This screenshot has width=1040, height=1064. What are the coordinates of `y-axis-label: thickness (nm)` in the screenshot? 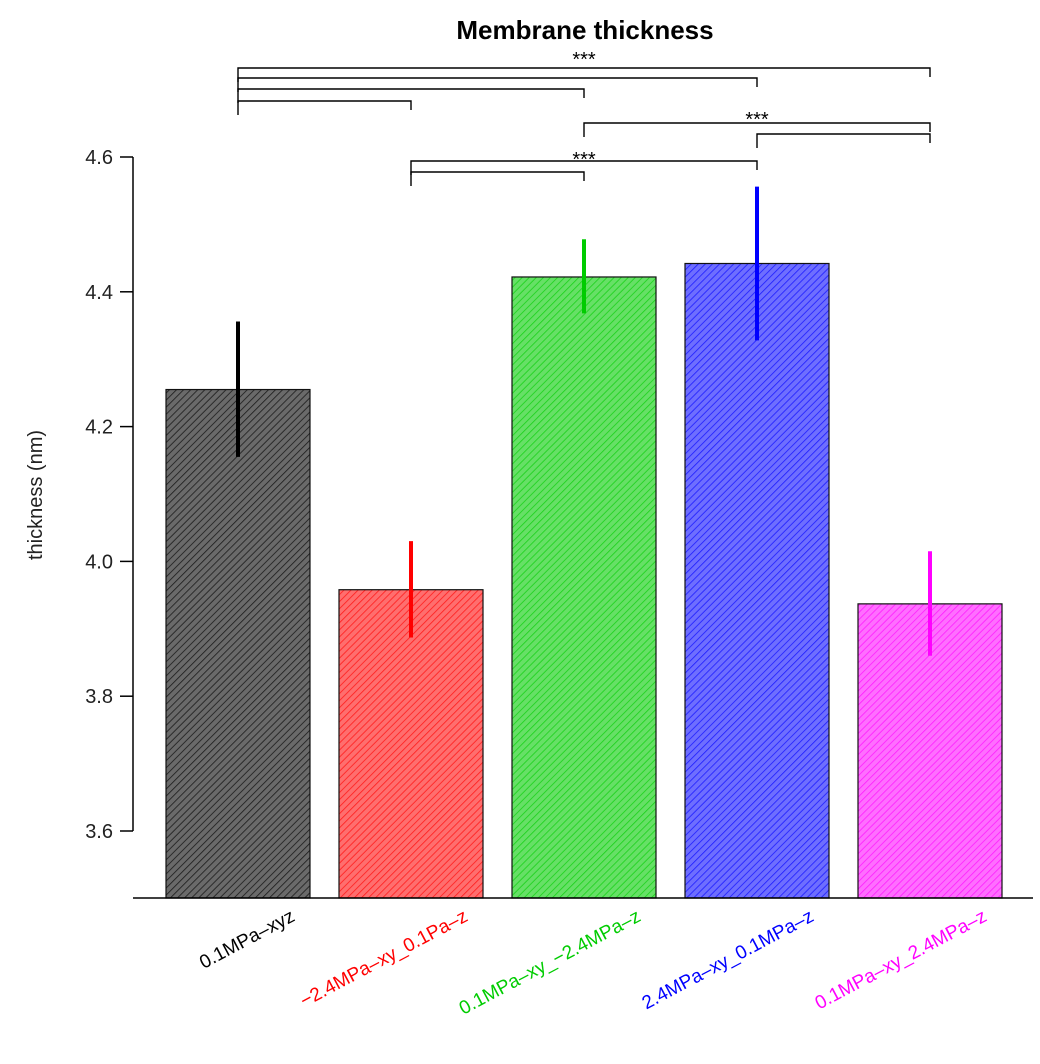 It's located at (36, 495).